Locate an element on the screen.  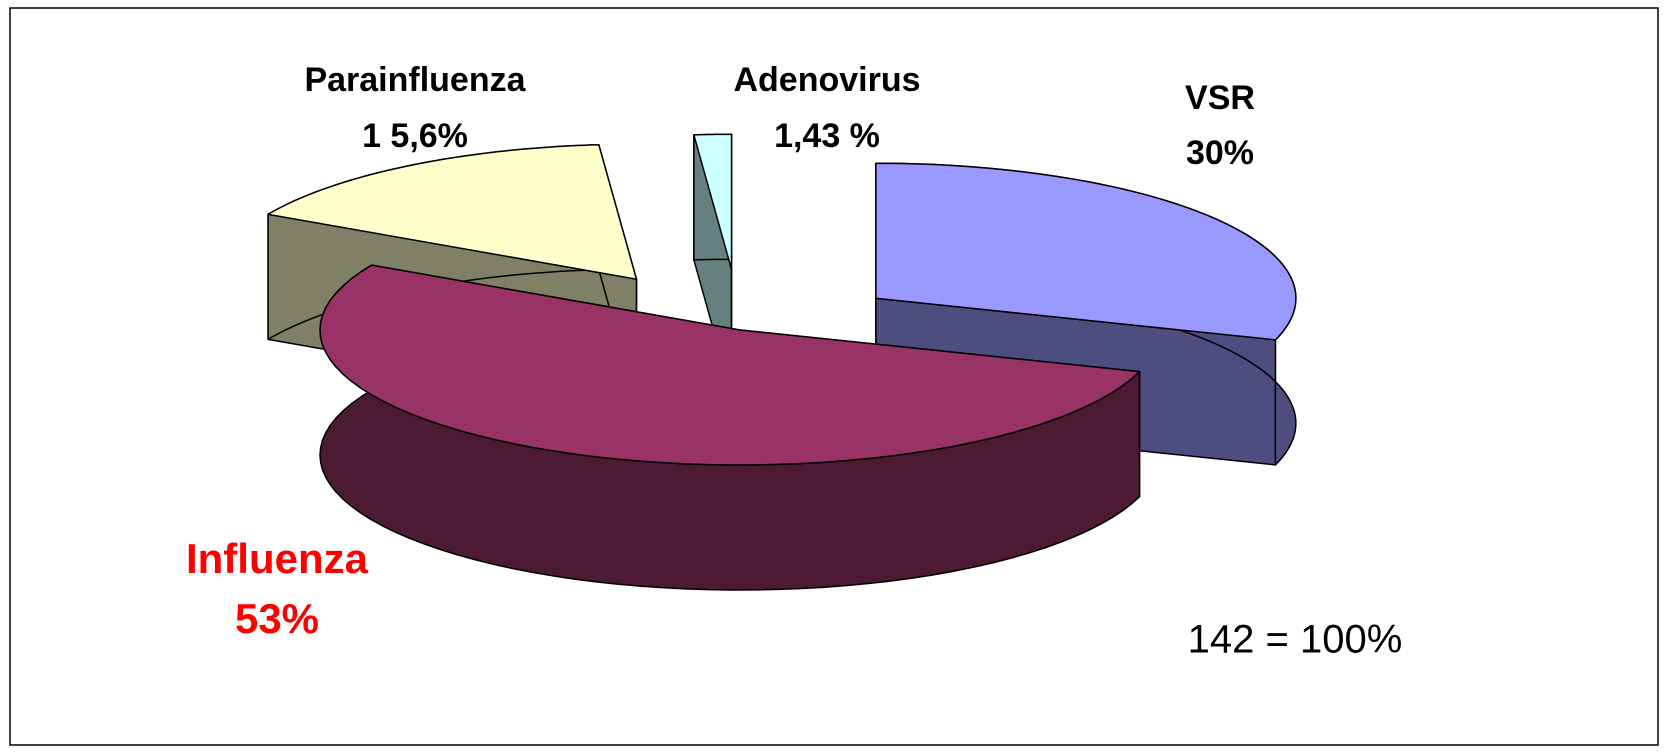
slice-value-label: 30% is located at coordinates (1220, 153).